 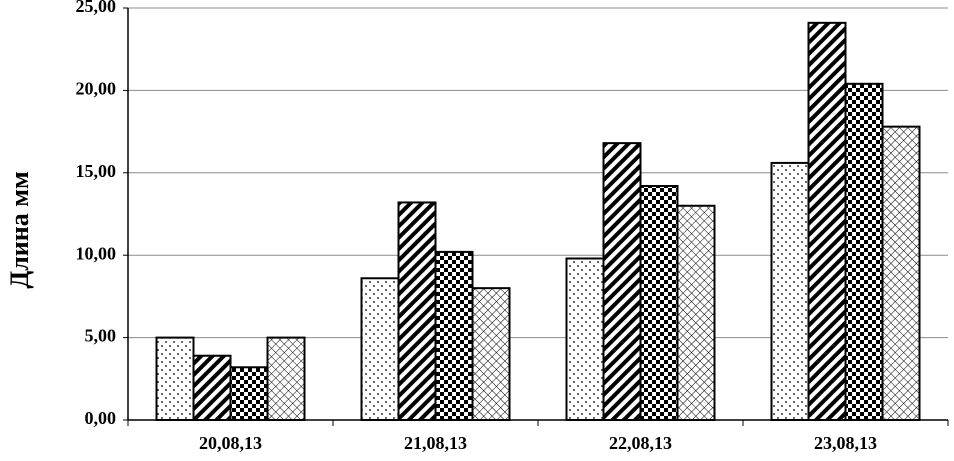 What do you see at coordinates (19, 229) in the screenshot?
I see `y-axis-label: Длина мм` at bounding box center [19, 229].